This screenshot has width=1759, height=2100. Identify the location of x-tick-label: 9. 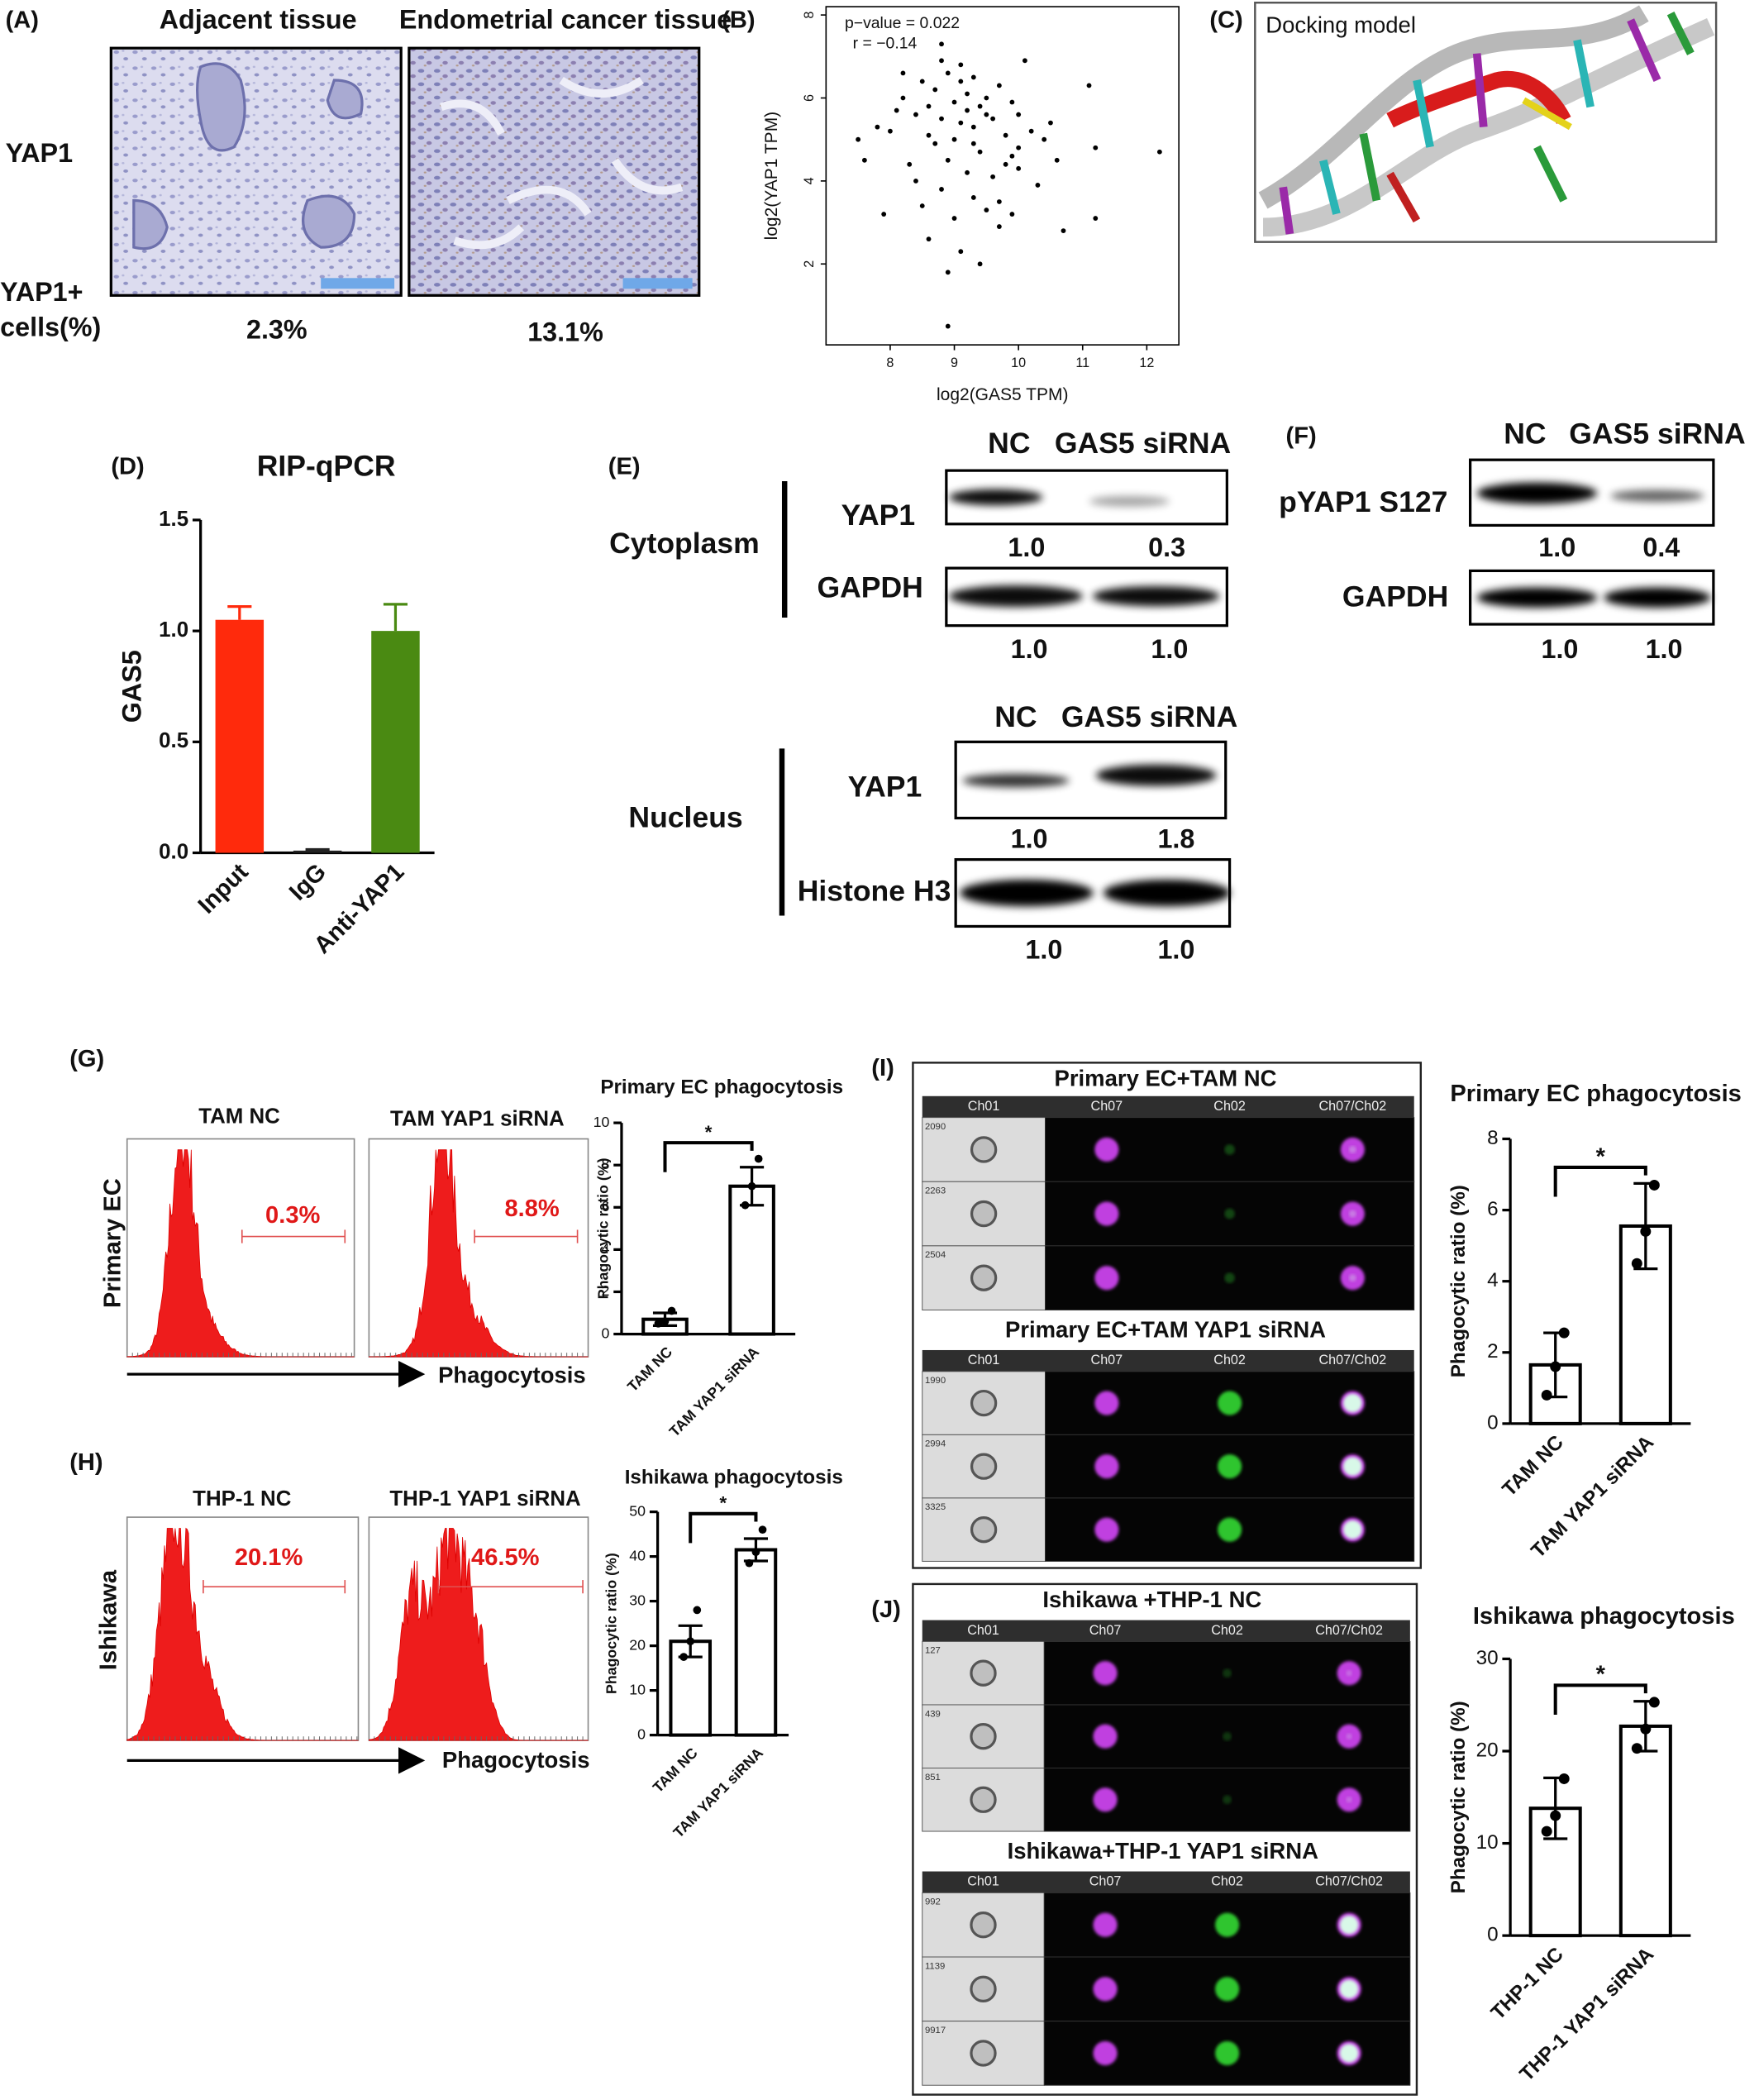
(955, 363).